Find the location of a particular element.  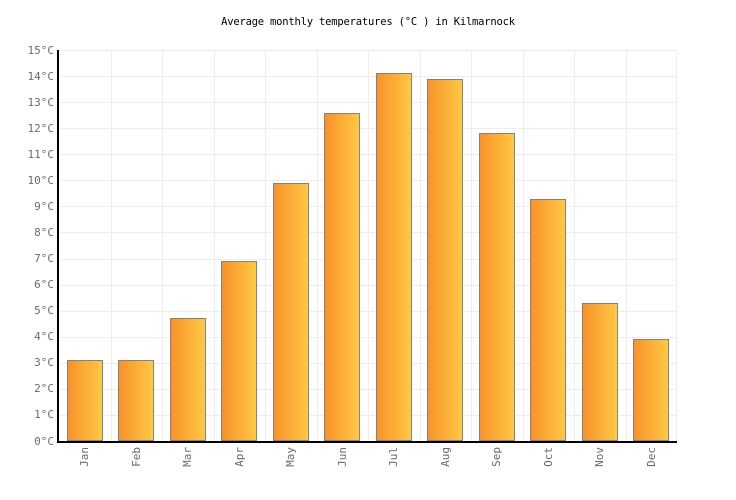

x-tick-label-feb: Feb is located at coordinates (136, 457).